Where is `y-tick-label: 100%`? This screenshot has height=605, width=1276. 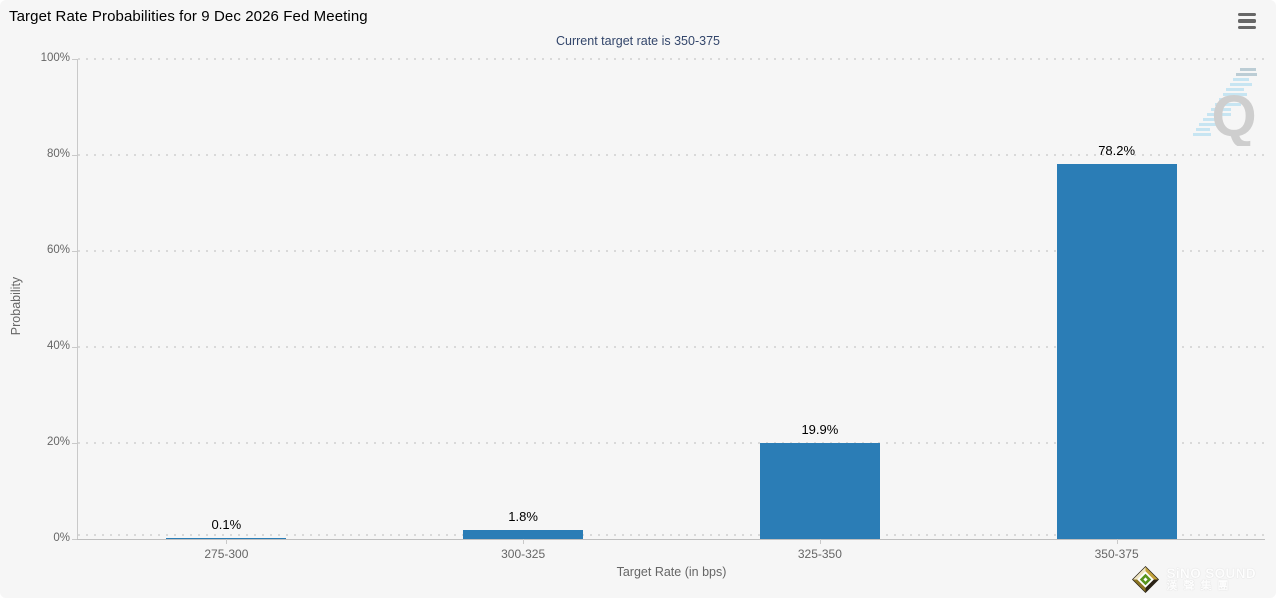 y-tick-label: 100% is located at coordinates (55, 58).